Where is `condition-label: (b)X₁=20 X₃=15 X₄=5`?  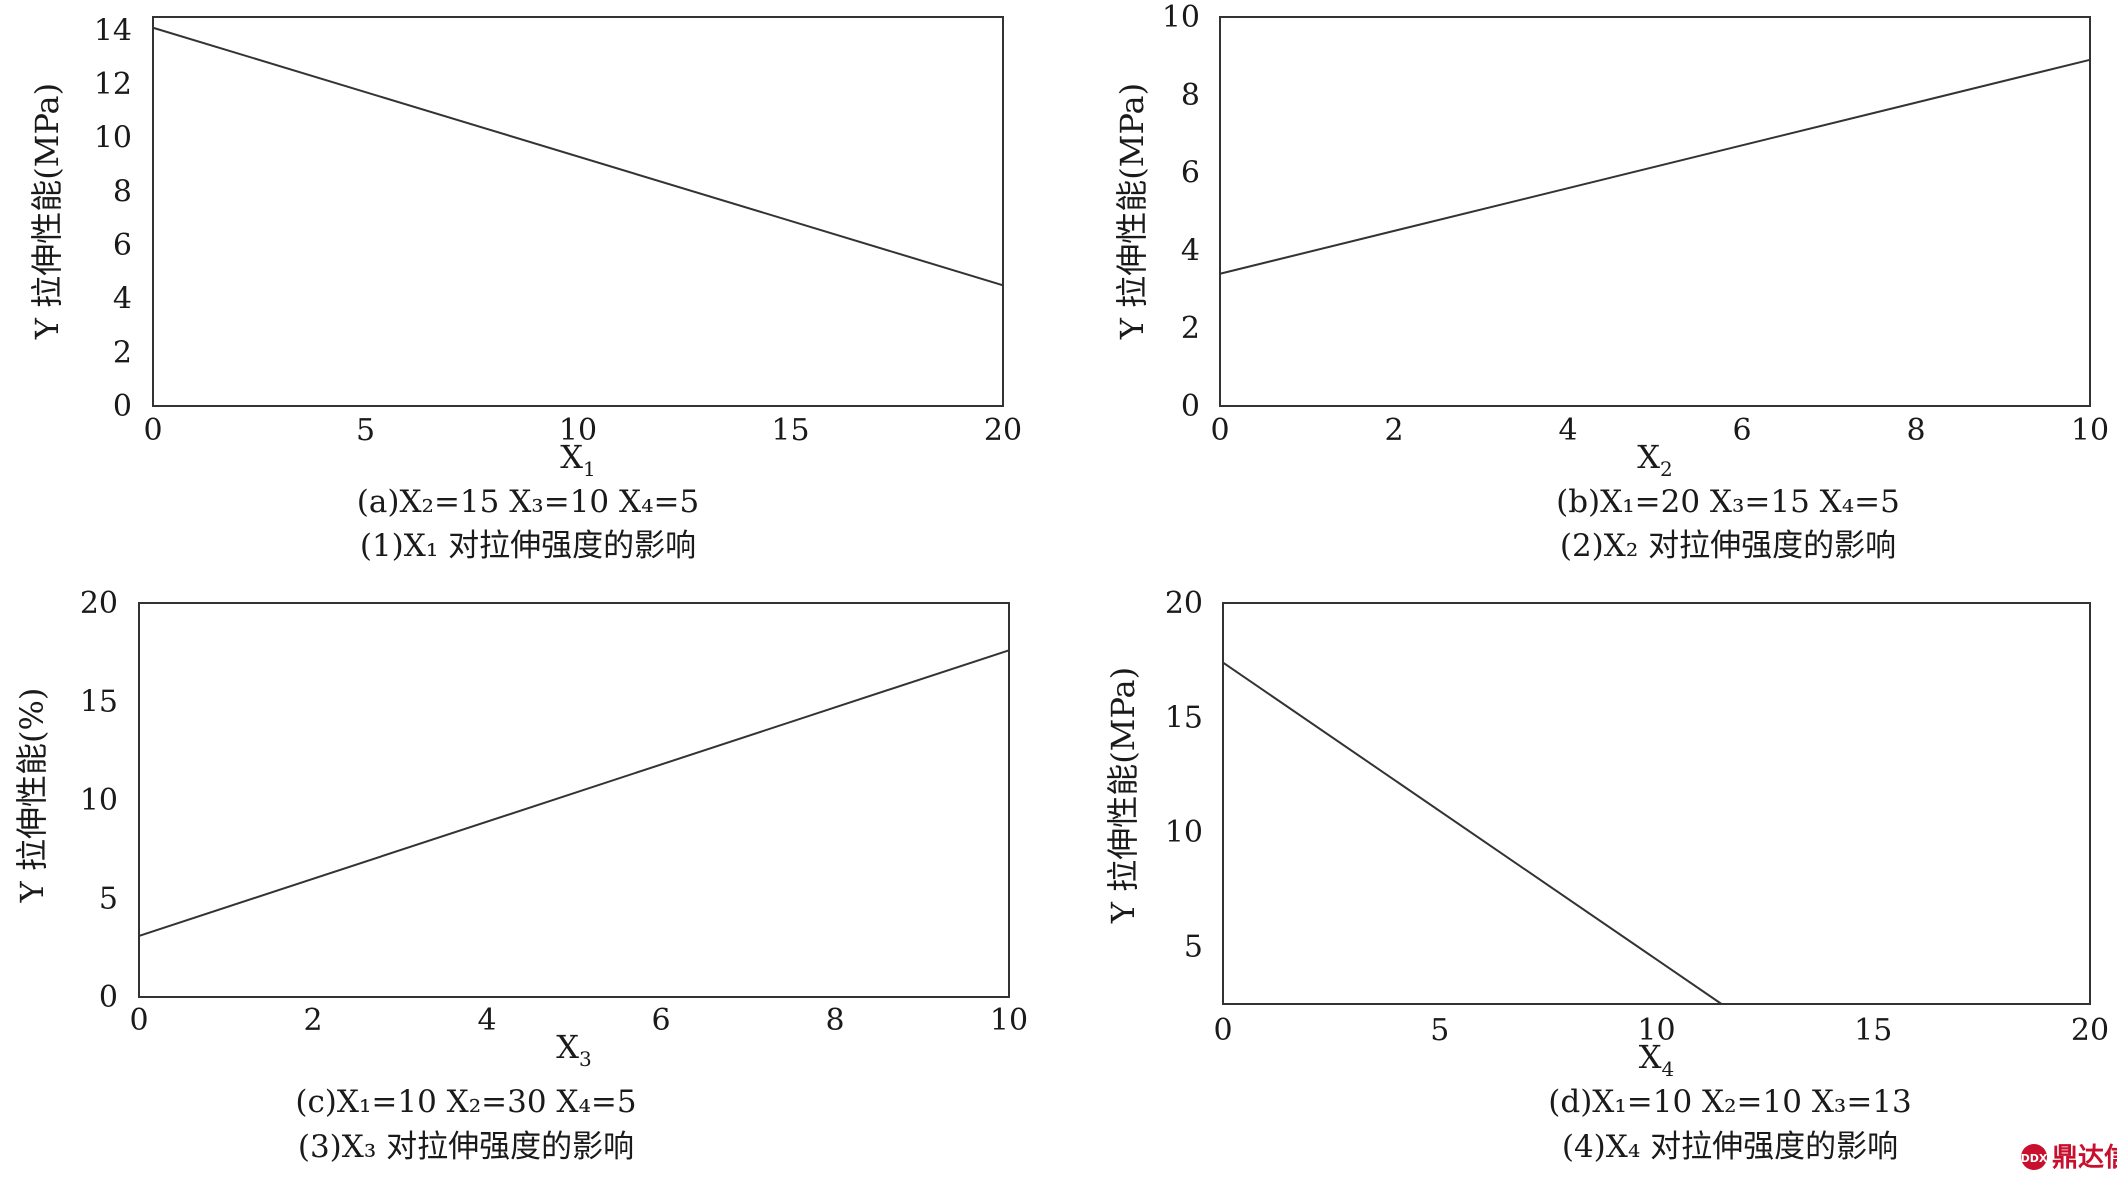 condition-label: (b)X₁=20 X₃=15 X₄=5 is located at coordinates (1728, 502).